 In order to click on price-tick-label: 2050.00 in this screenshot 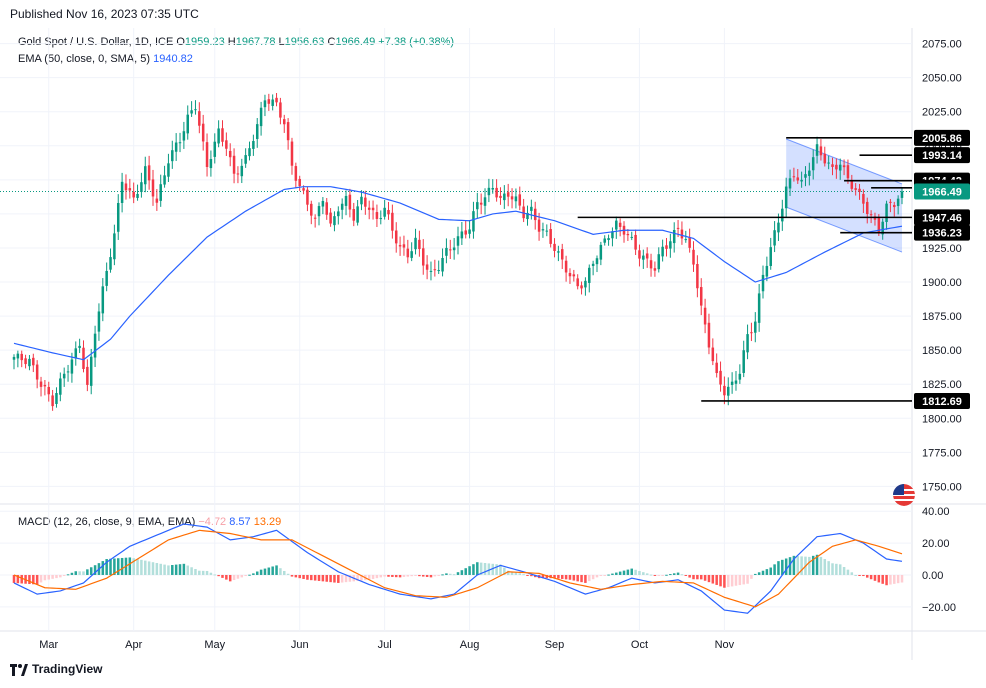, I will do `click(942, 79)`.